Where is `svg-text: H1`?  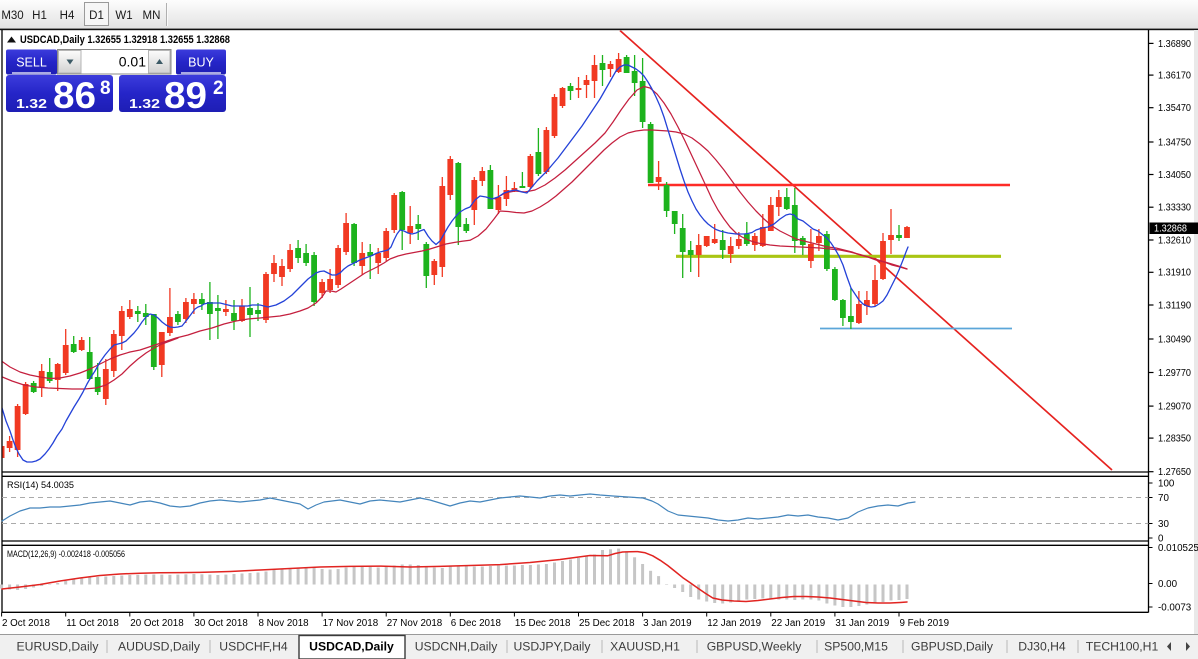
svg-text: H1 is located at coordinates (39, 16).